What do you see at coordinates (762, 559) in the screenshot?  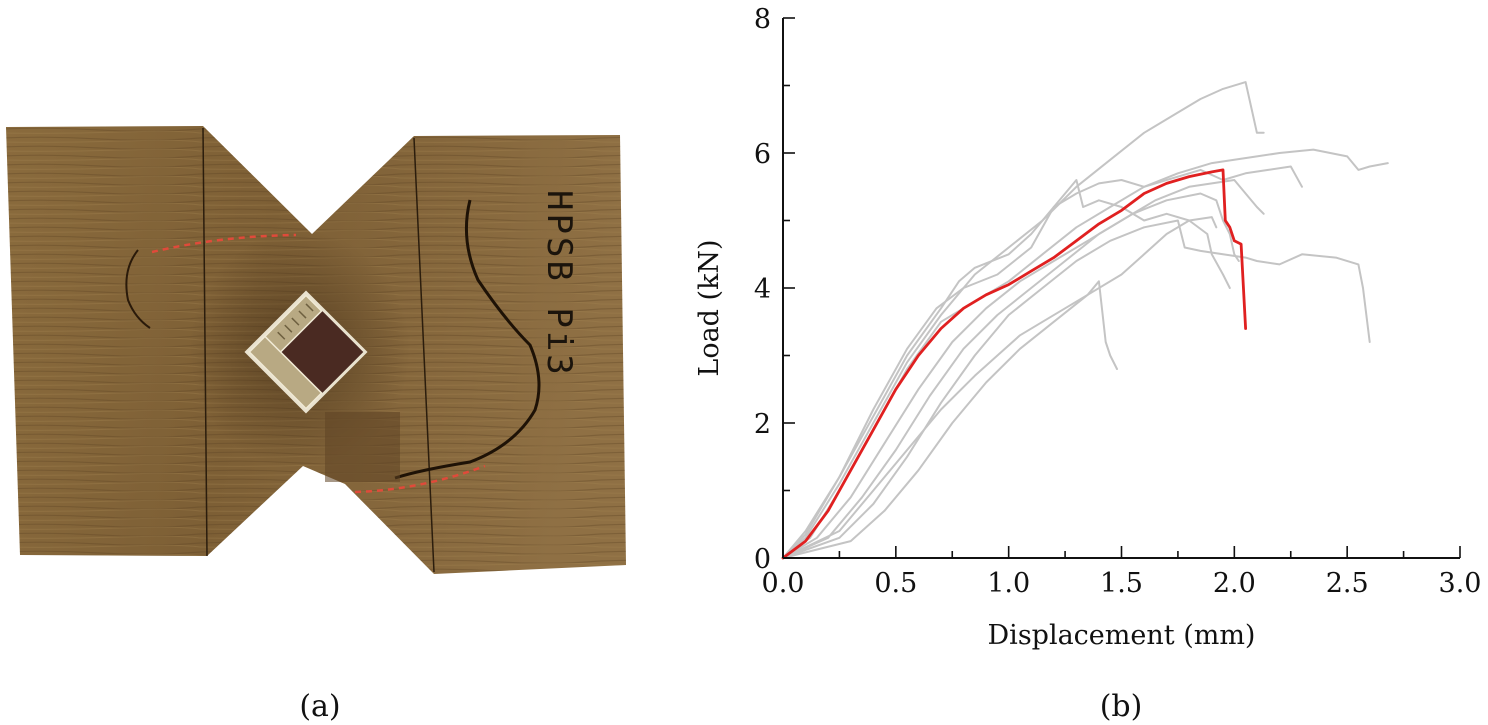 I see `y-tick-label: 0` at bounding box center [762, 559].